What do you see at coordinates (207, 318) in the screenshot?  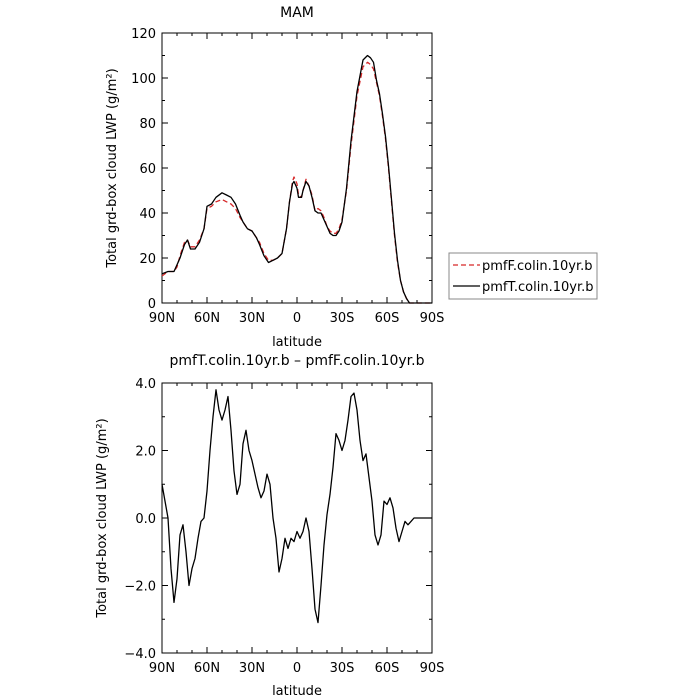 I see `top-x-tick-label: 60N` at bounding box center [207, 318].